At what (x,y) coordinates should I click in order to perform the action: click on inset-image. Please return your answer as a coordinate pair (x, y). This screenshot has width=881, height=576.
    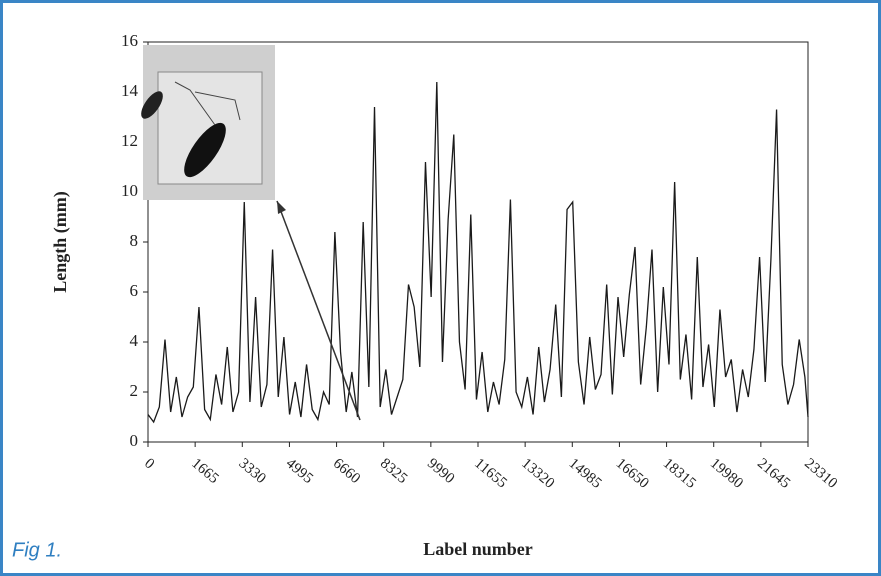
    Looking at the image, I should click on (208, 122).